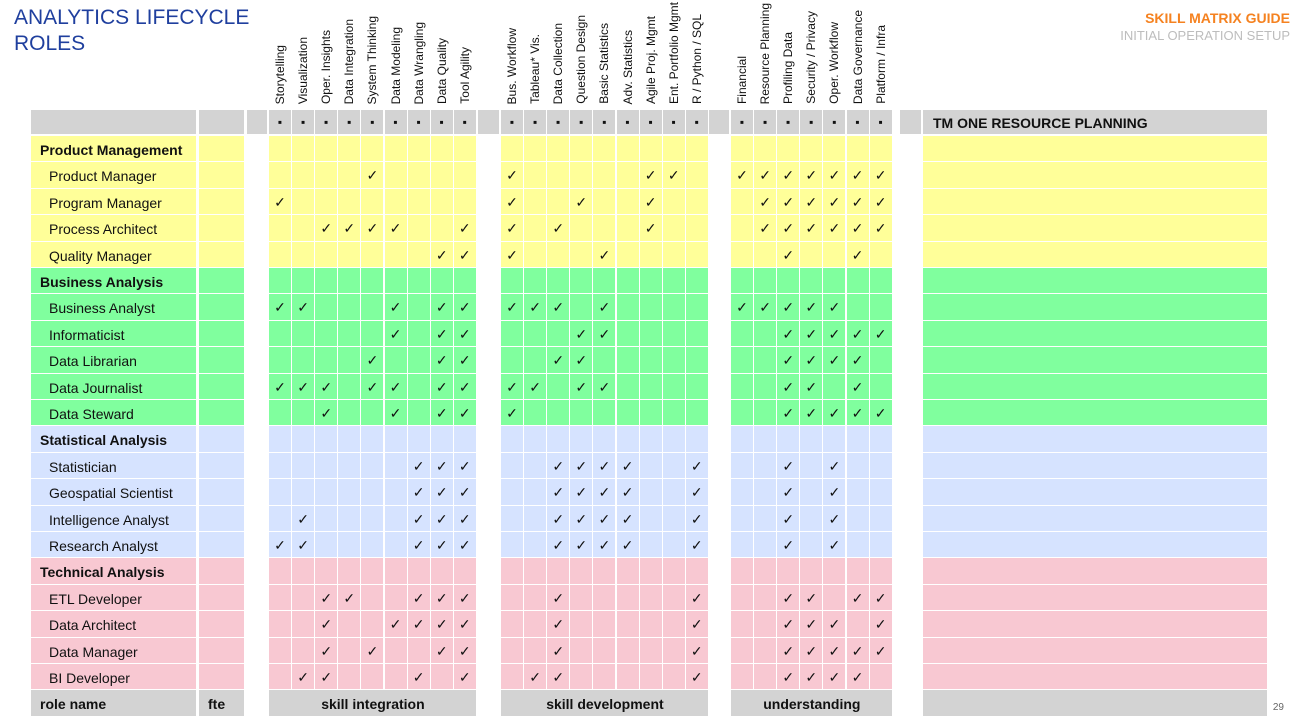 The image size is (1306, 723). What do you see at coordinates (326, 66) in the screenshot?
I see `column-header-label: Oper. Insights` at bounding box center [326, 66].